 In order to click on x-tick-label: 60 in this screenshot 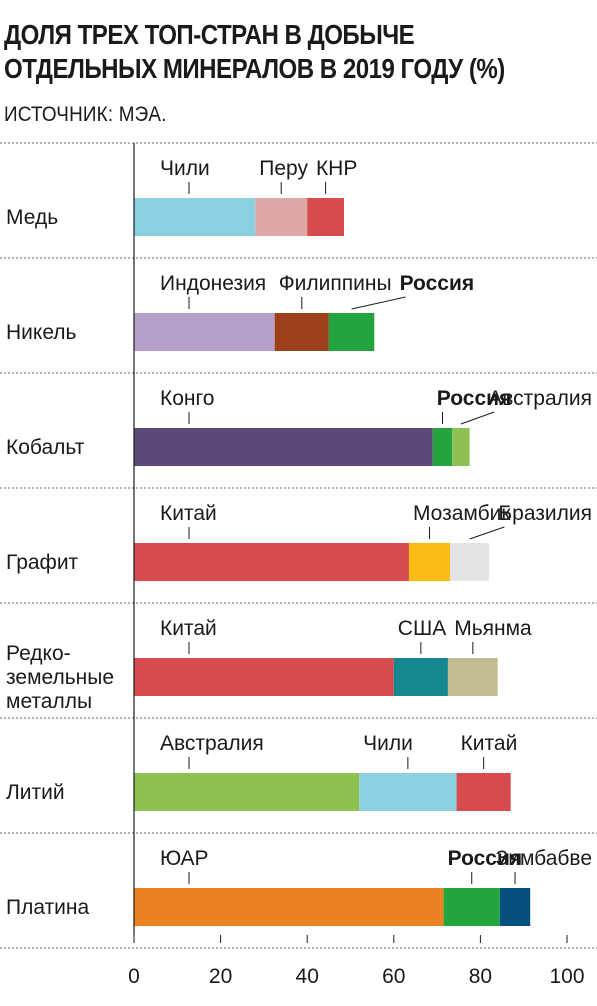, I will do `click(393, 976)`.